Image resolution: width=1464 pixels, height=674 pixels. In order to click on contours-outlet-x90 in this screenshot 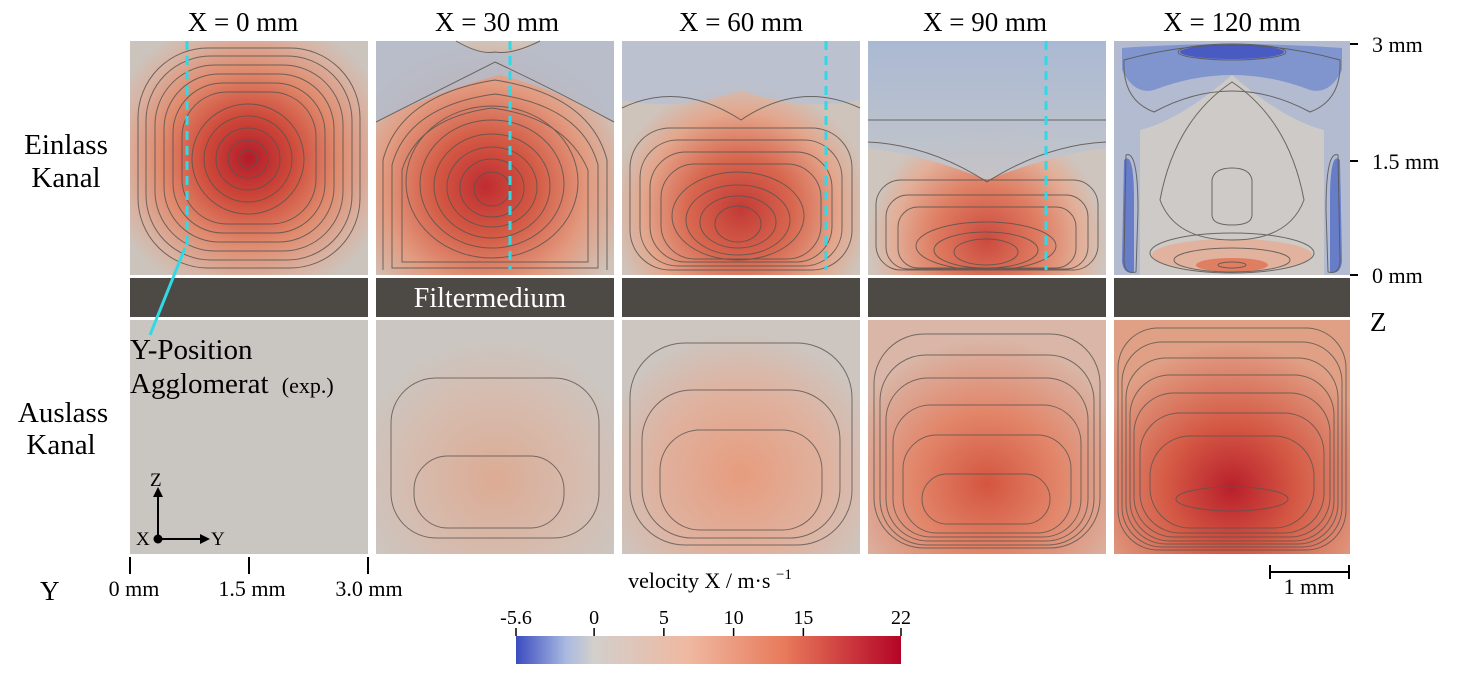, I will do `click(987, 441)`.